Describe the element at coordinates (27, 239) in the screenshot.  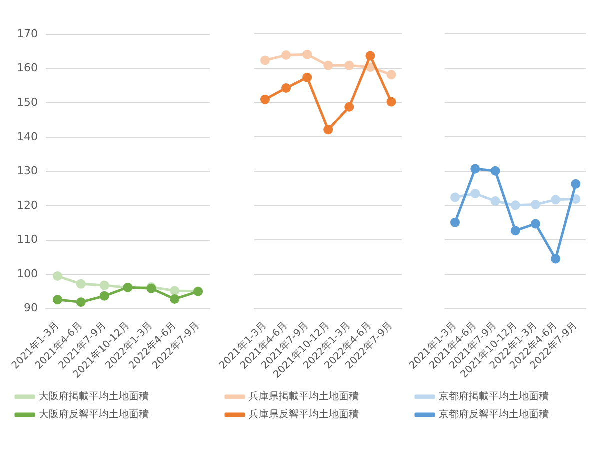
I see `y-tick-label: 110` at that location.